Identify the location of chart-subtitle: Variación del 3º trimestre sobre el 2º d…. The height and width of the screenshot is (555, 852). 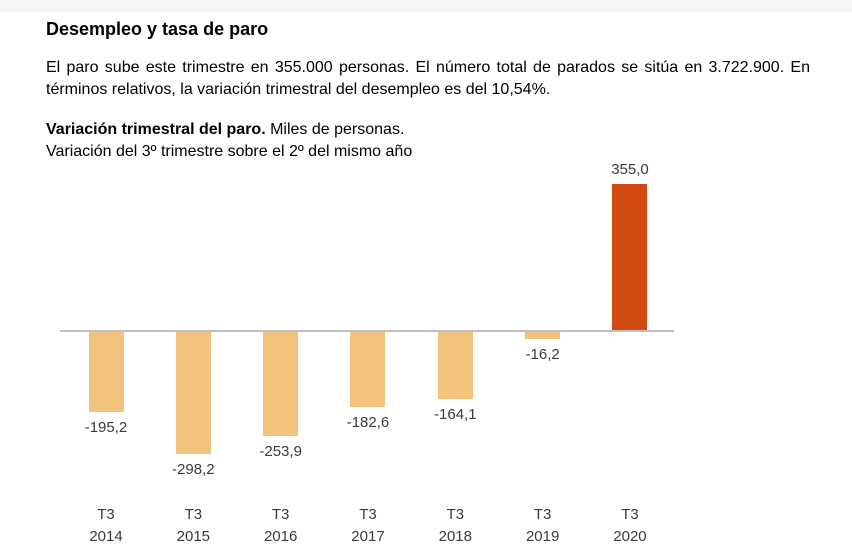
(229, 151).